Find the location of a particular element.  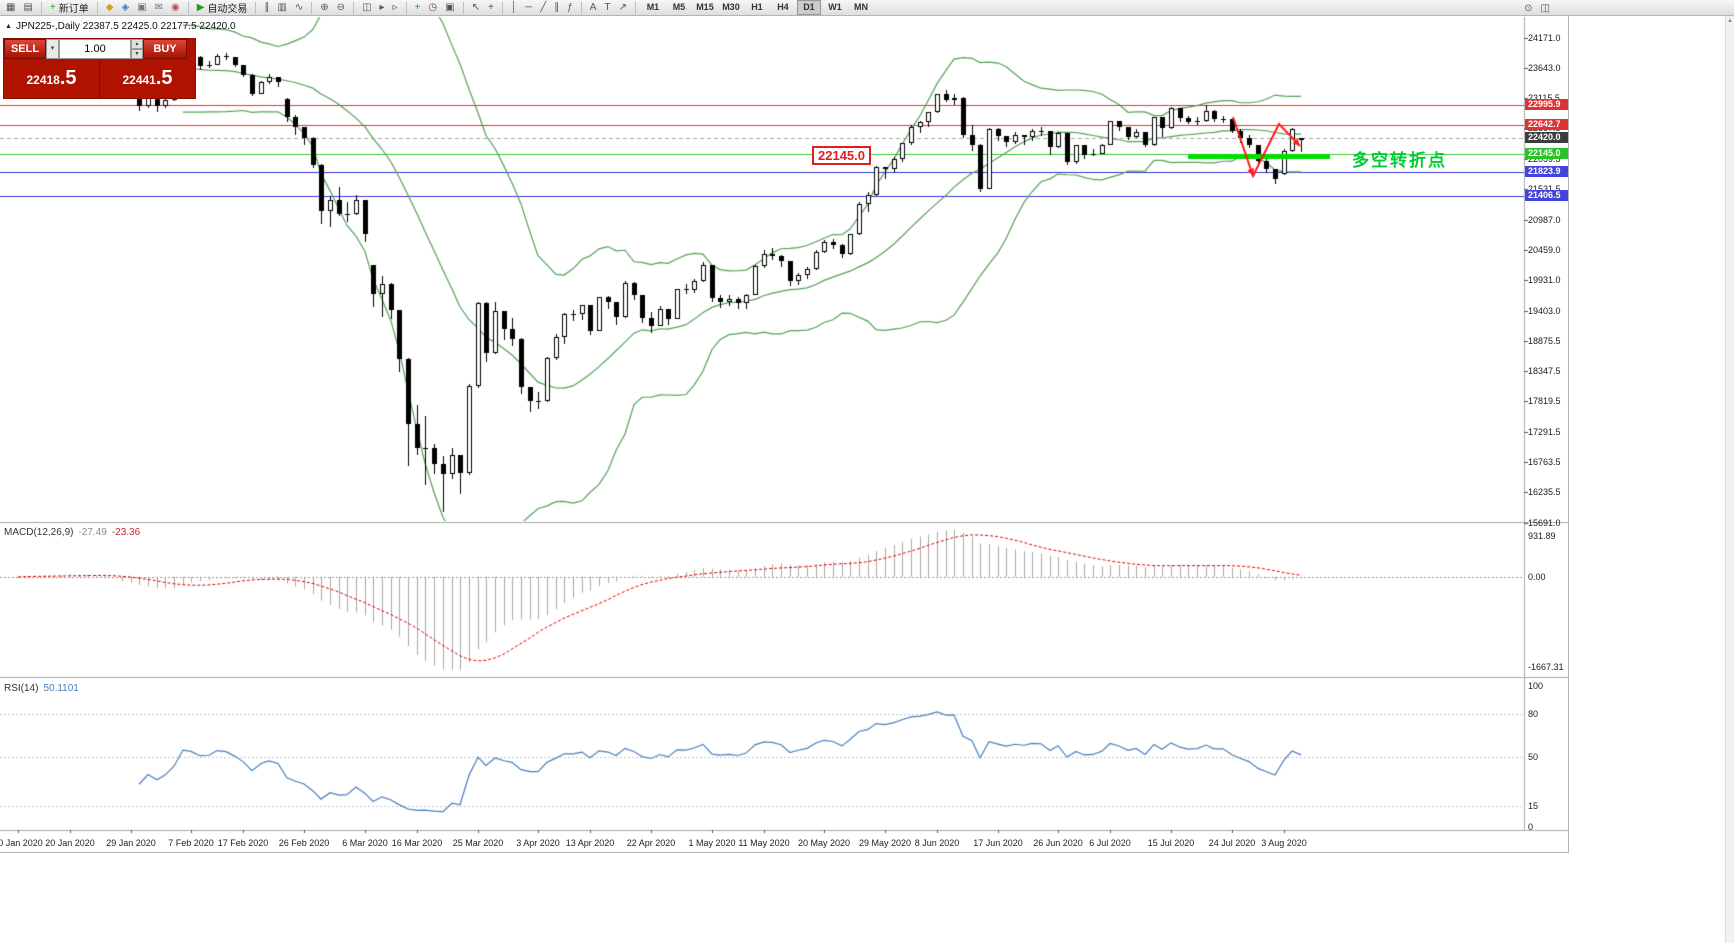

layouts-button: ◫ is located at coordinates (1545, 9).